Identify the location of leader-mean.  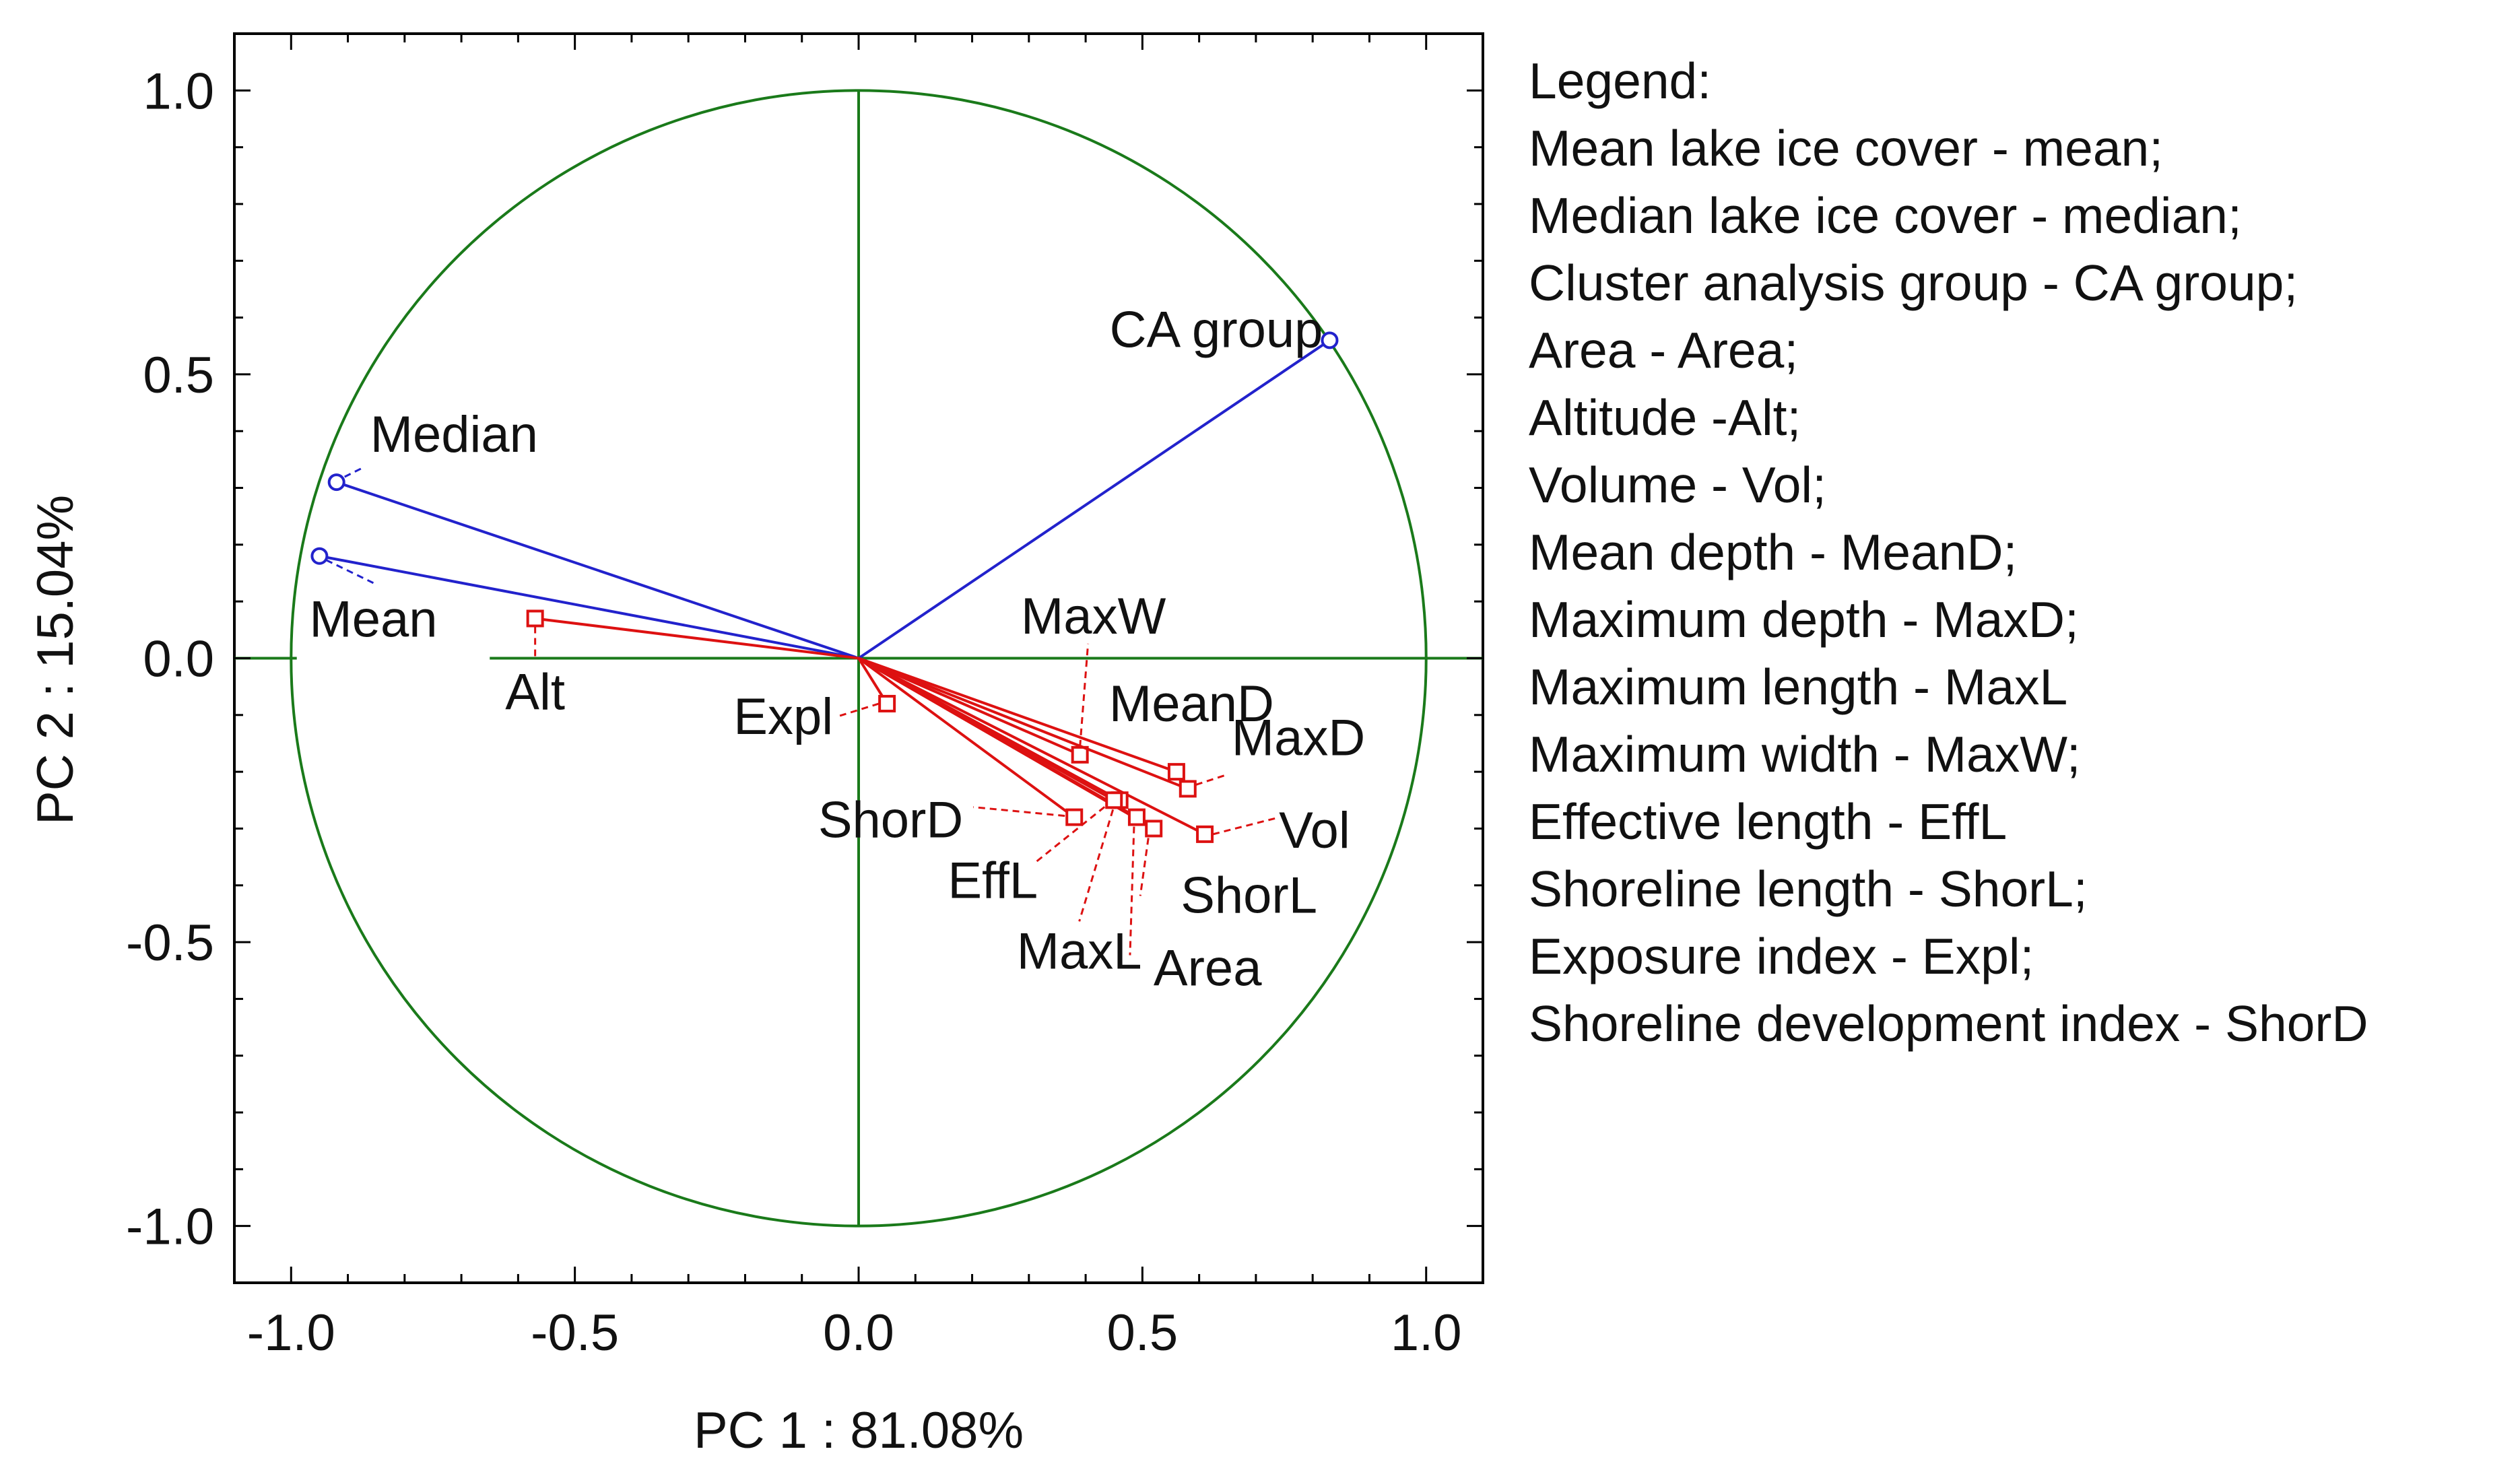
(350, 571).